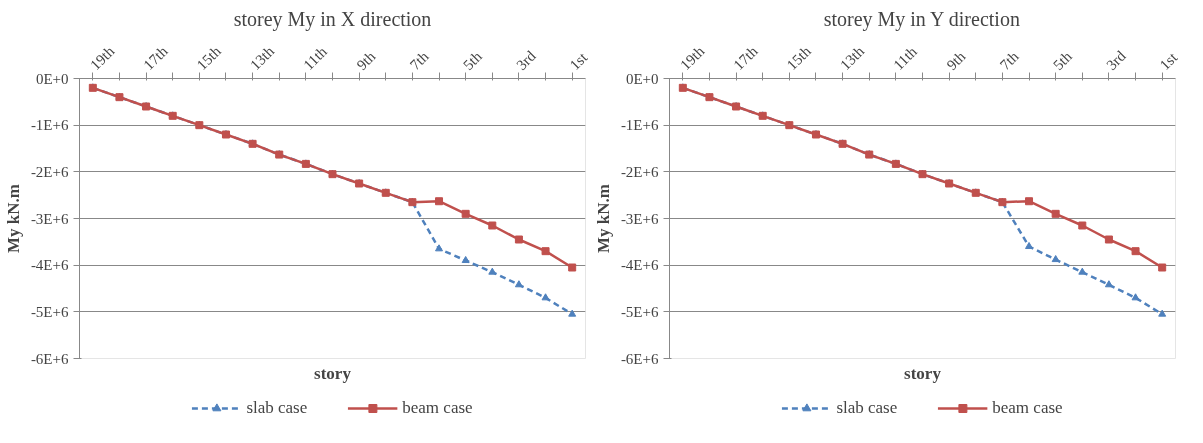  What do you see at coordinates (332, 19) in the screenshot?
I see `chart-title: storey My in X direction` at bounding box center [332, 19].